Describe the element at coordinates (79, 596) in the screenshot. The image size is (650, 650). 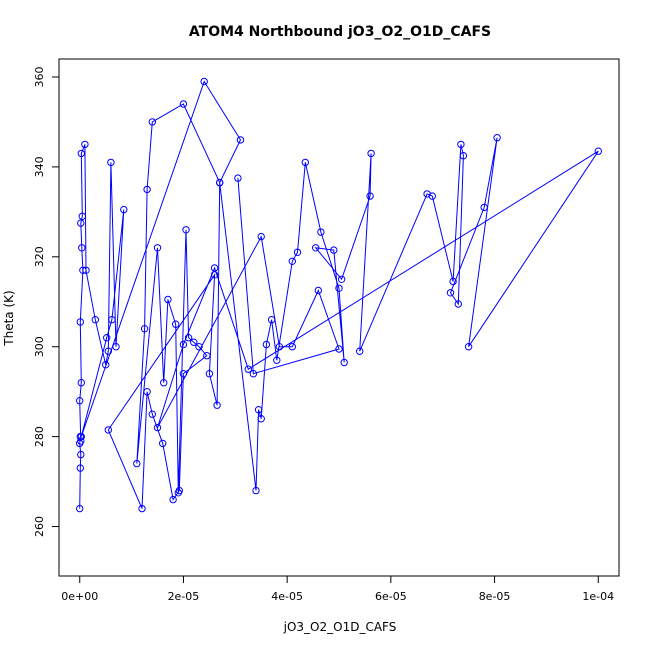
I see `x-tick-label: 0e+00` at that location.